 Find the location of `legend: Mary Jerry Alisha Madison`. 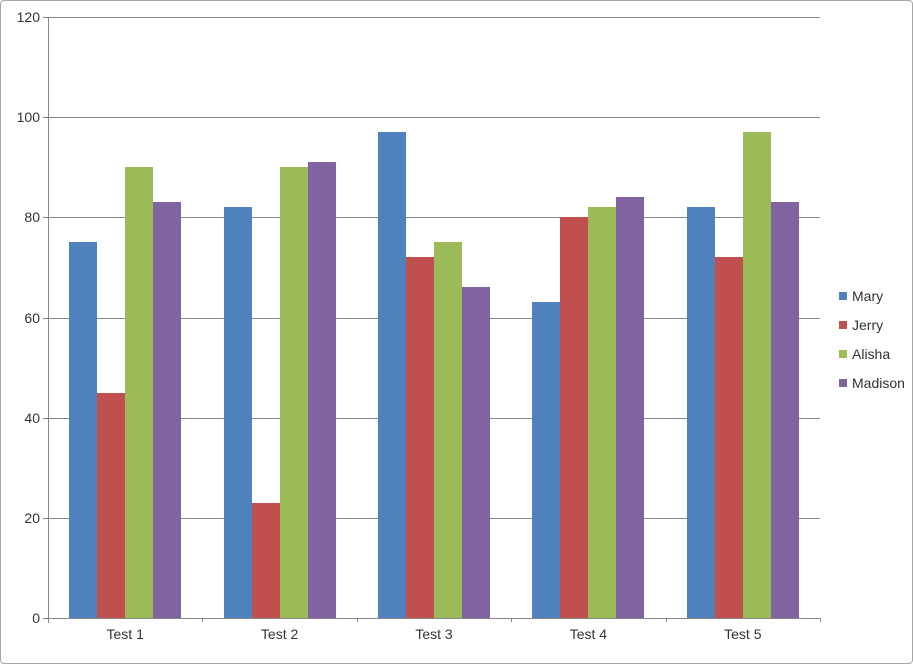

legend: Mary Jerry Alisha Madison is located at coordinates (872, 339).